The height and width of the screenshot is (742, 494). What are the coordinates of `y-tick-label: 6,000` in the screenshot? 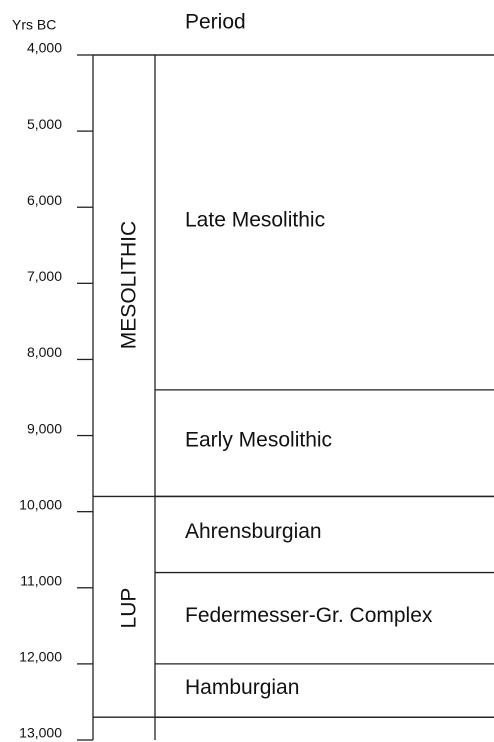 It's located at (44, 200).